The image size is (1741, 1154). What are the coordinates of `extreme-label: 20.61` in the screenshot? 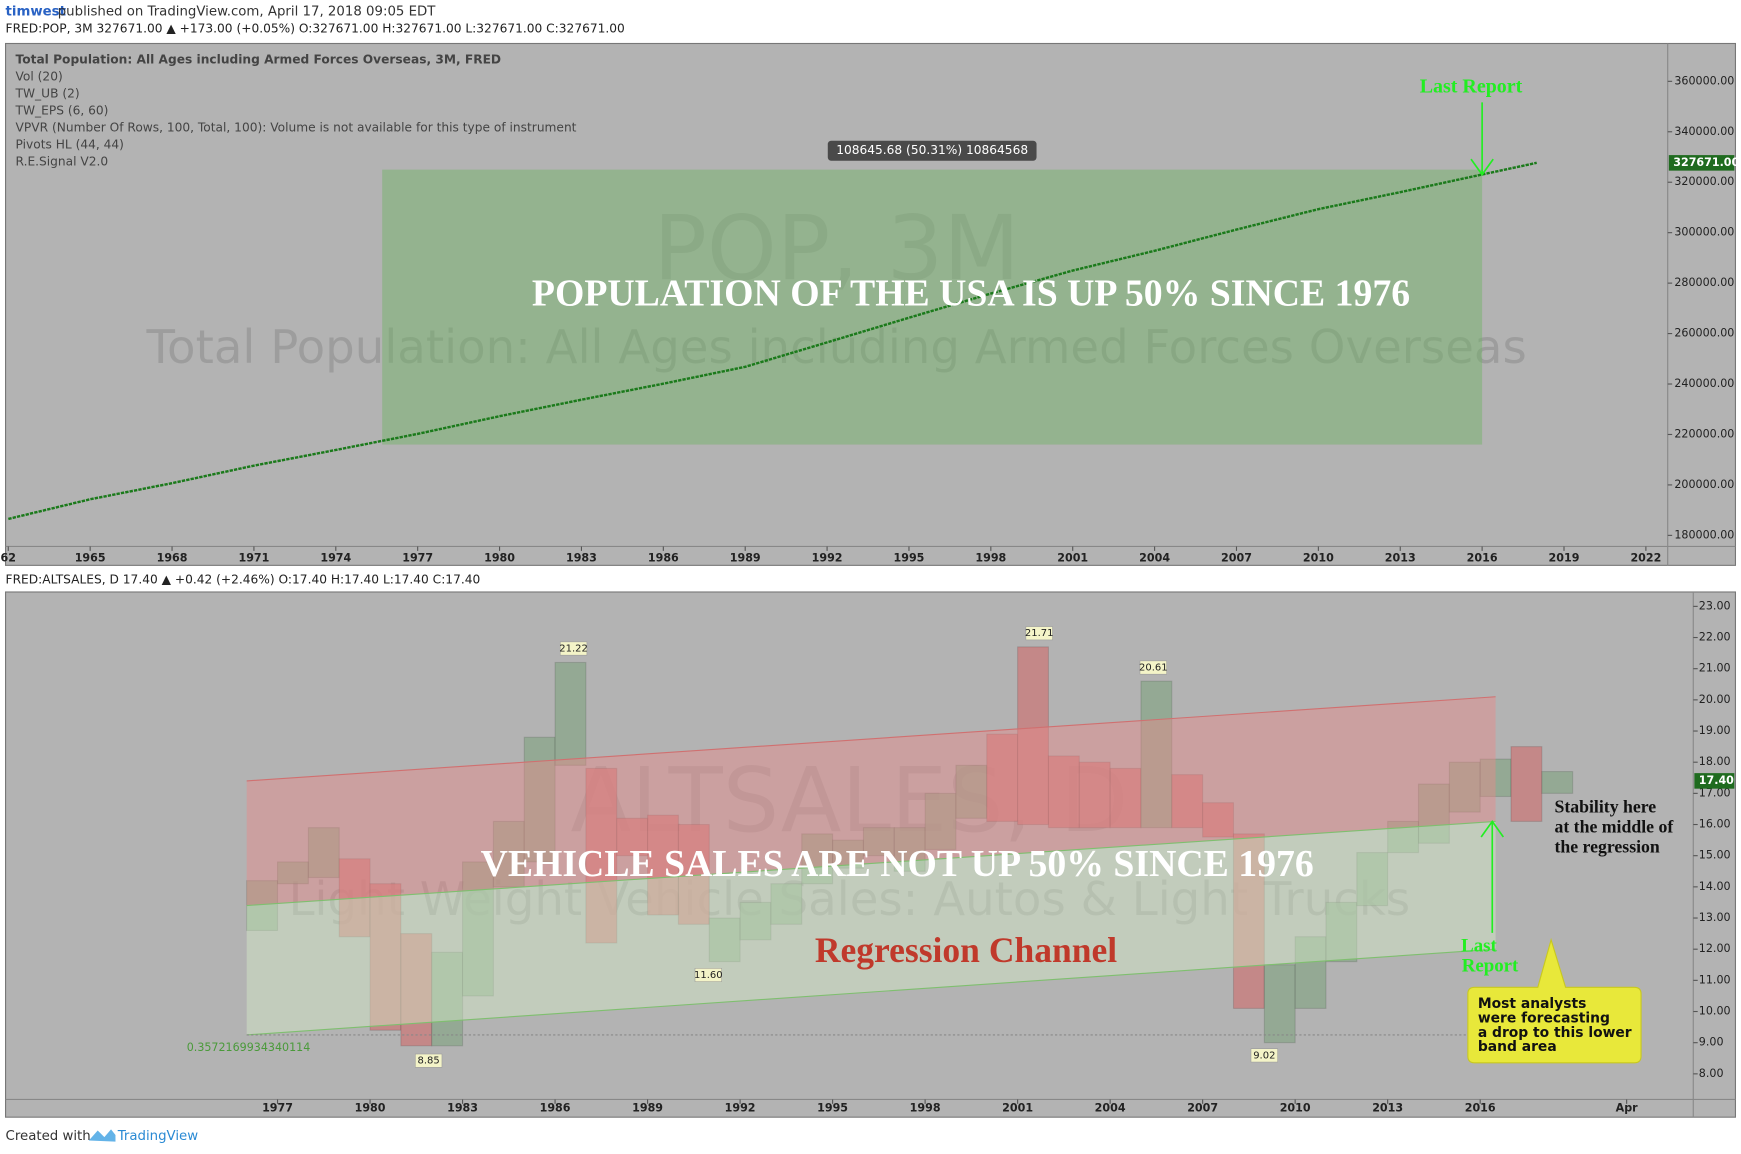 It's located at (1153, 668).